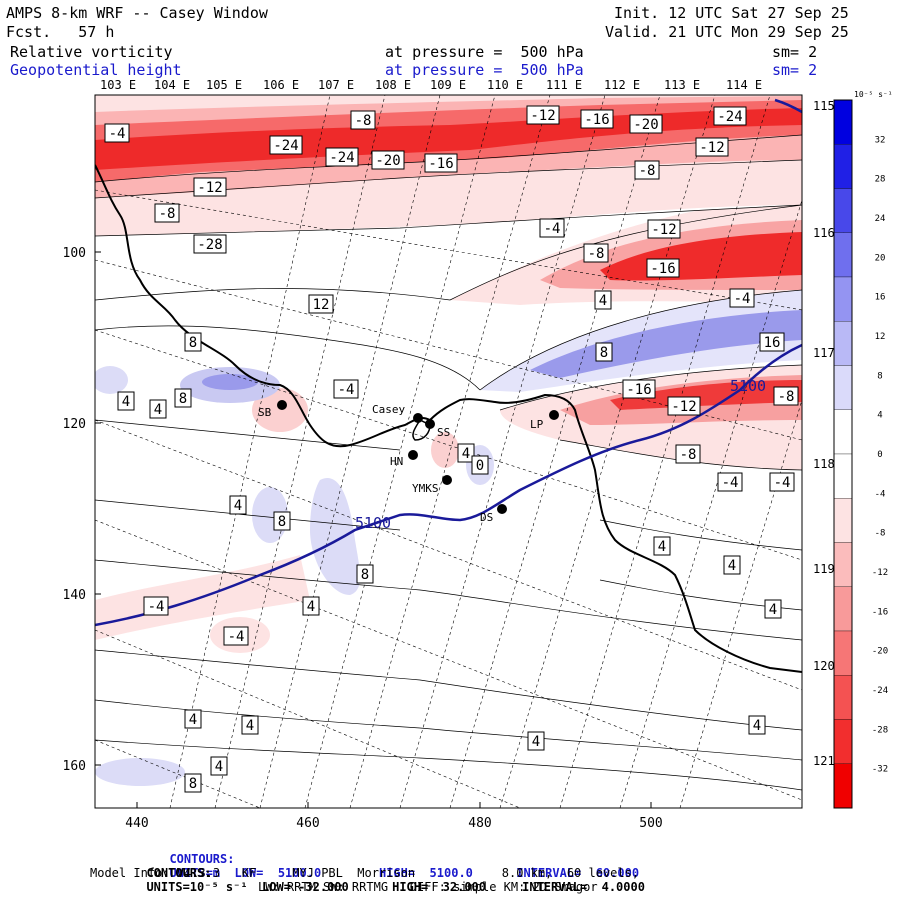 This screenshot has height=900, width=900. What do you see at coordinates (682, 85) in the screenshot?
I see `top-longitude-label: 113 E` at bounding box center [682, 85].